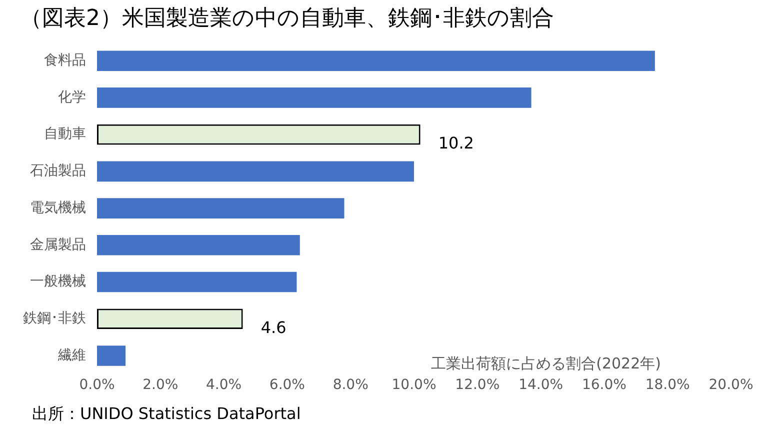 The image size is (761, 427). I want to click on y-tick-label: 繊維, so click(71, 355).